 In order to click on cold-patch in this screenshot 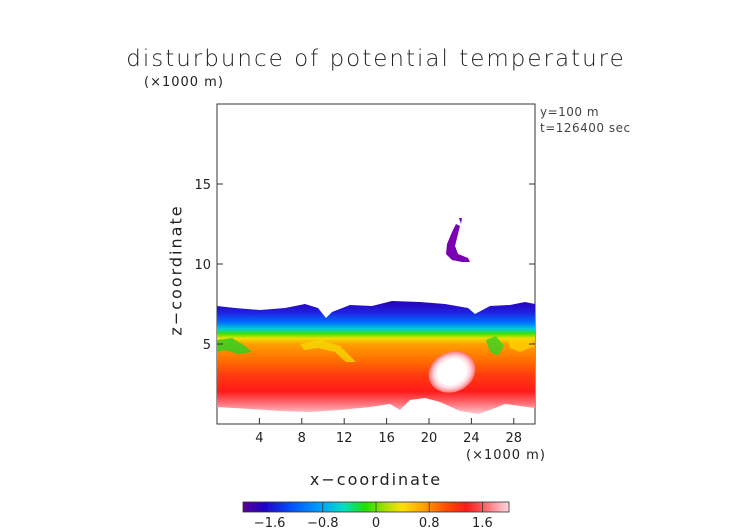, I will do `click(458, 243)`.